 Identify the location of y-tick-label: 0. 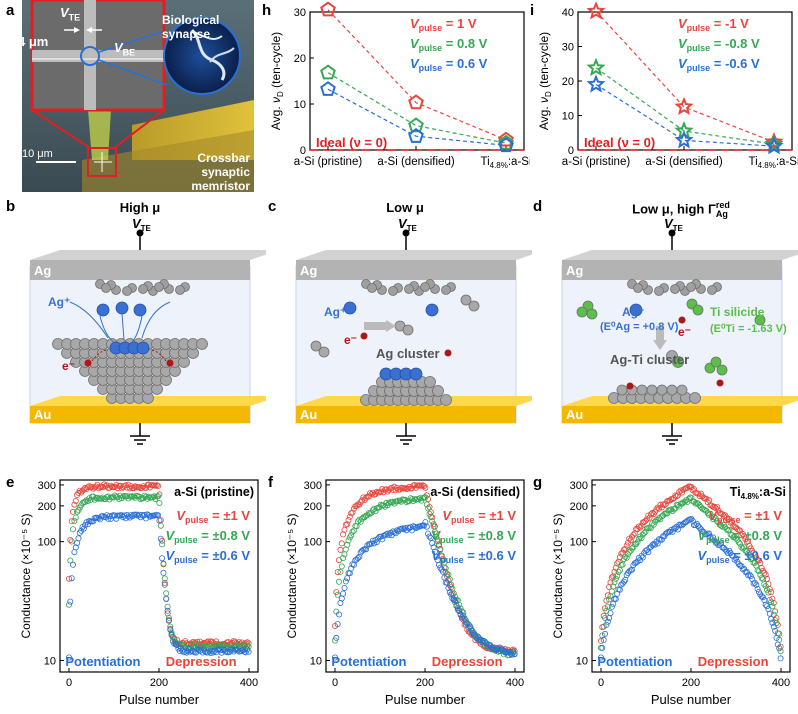
(571, 151).